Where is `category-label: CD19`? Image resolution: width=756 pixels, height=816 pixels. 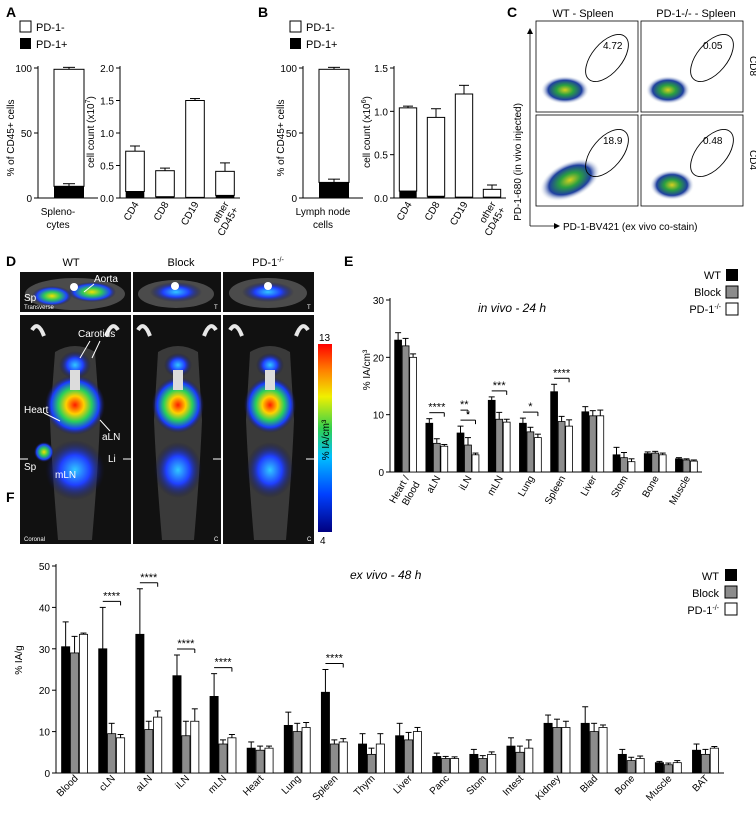
category-label: CD19 is located at coordinates (459, 214).